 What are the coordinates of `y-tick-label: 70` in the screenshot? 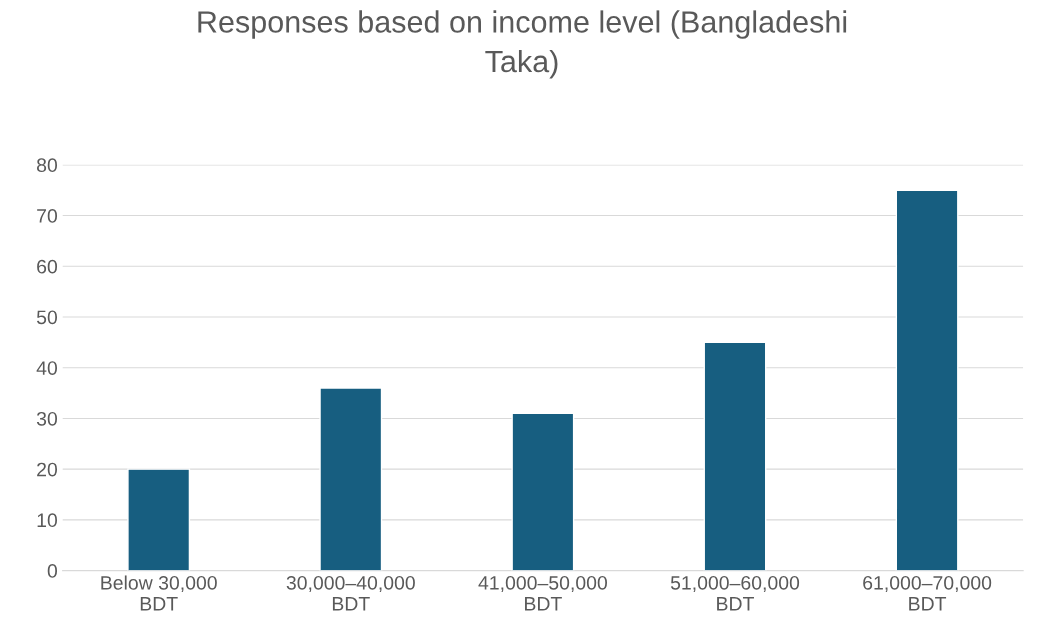 It's located at (47, 216).